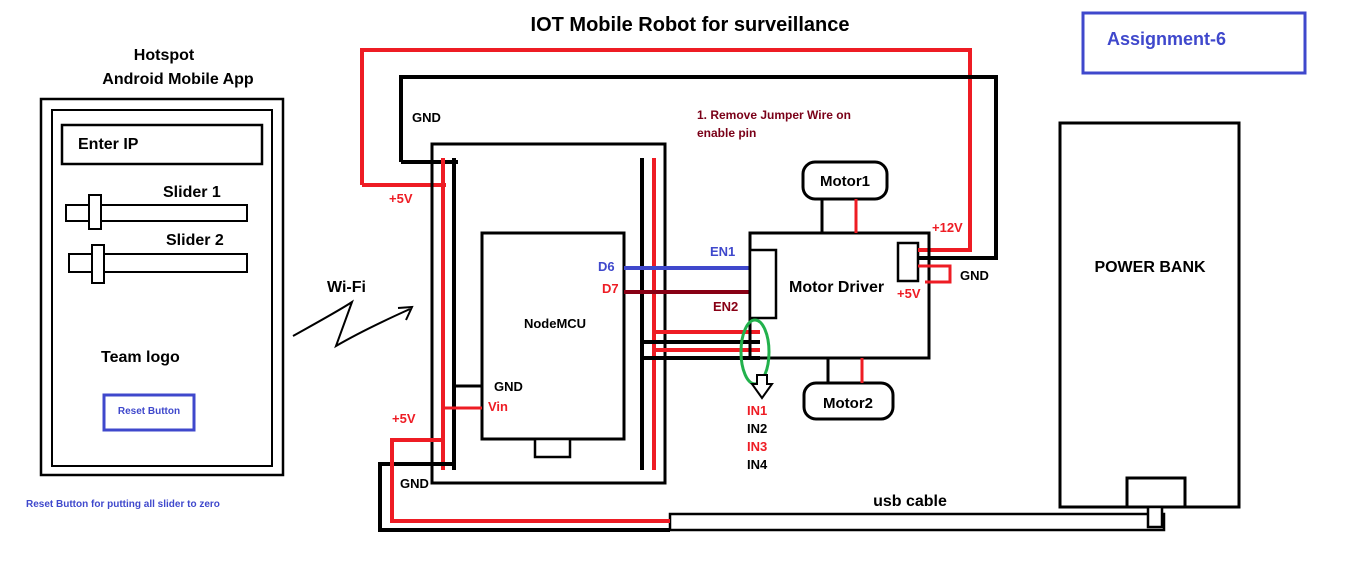  I want to click on ip-input-field, so click(162, 144).